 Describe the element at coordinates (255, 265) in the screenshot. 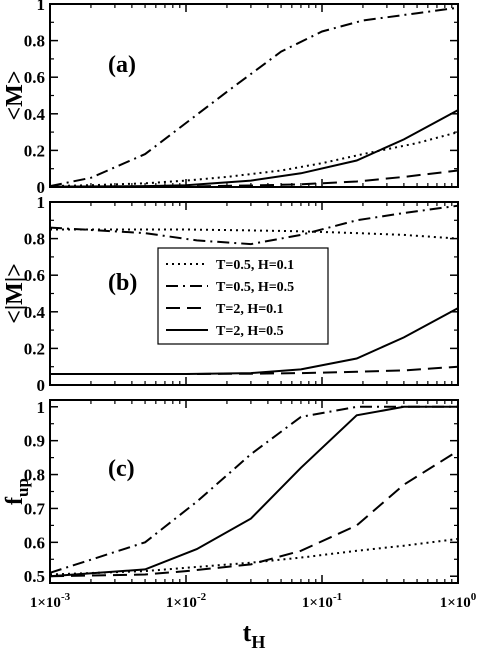

I see `legend-label: T=0.5, H=0.1` at that location.